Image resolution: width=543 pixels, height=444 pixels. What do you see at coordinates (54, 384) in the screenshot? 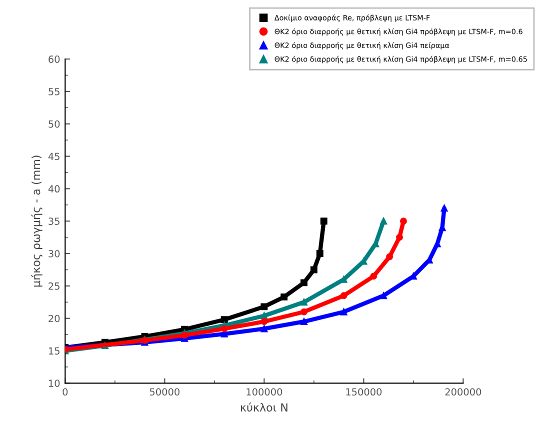
I see `y-tick-label: 10` at bounding box center [54, 384].